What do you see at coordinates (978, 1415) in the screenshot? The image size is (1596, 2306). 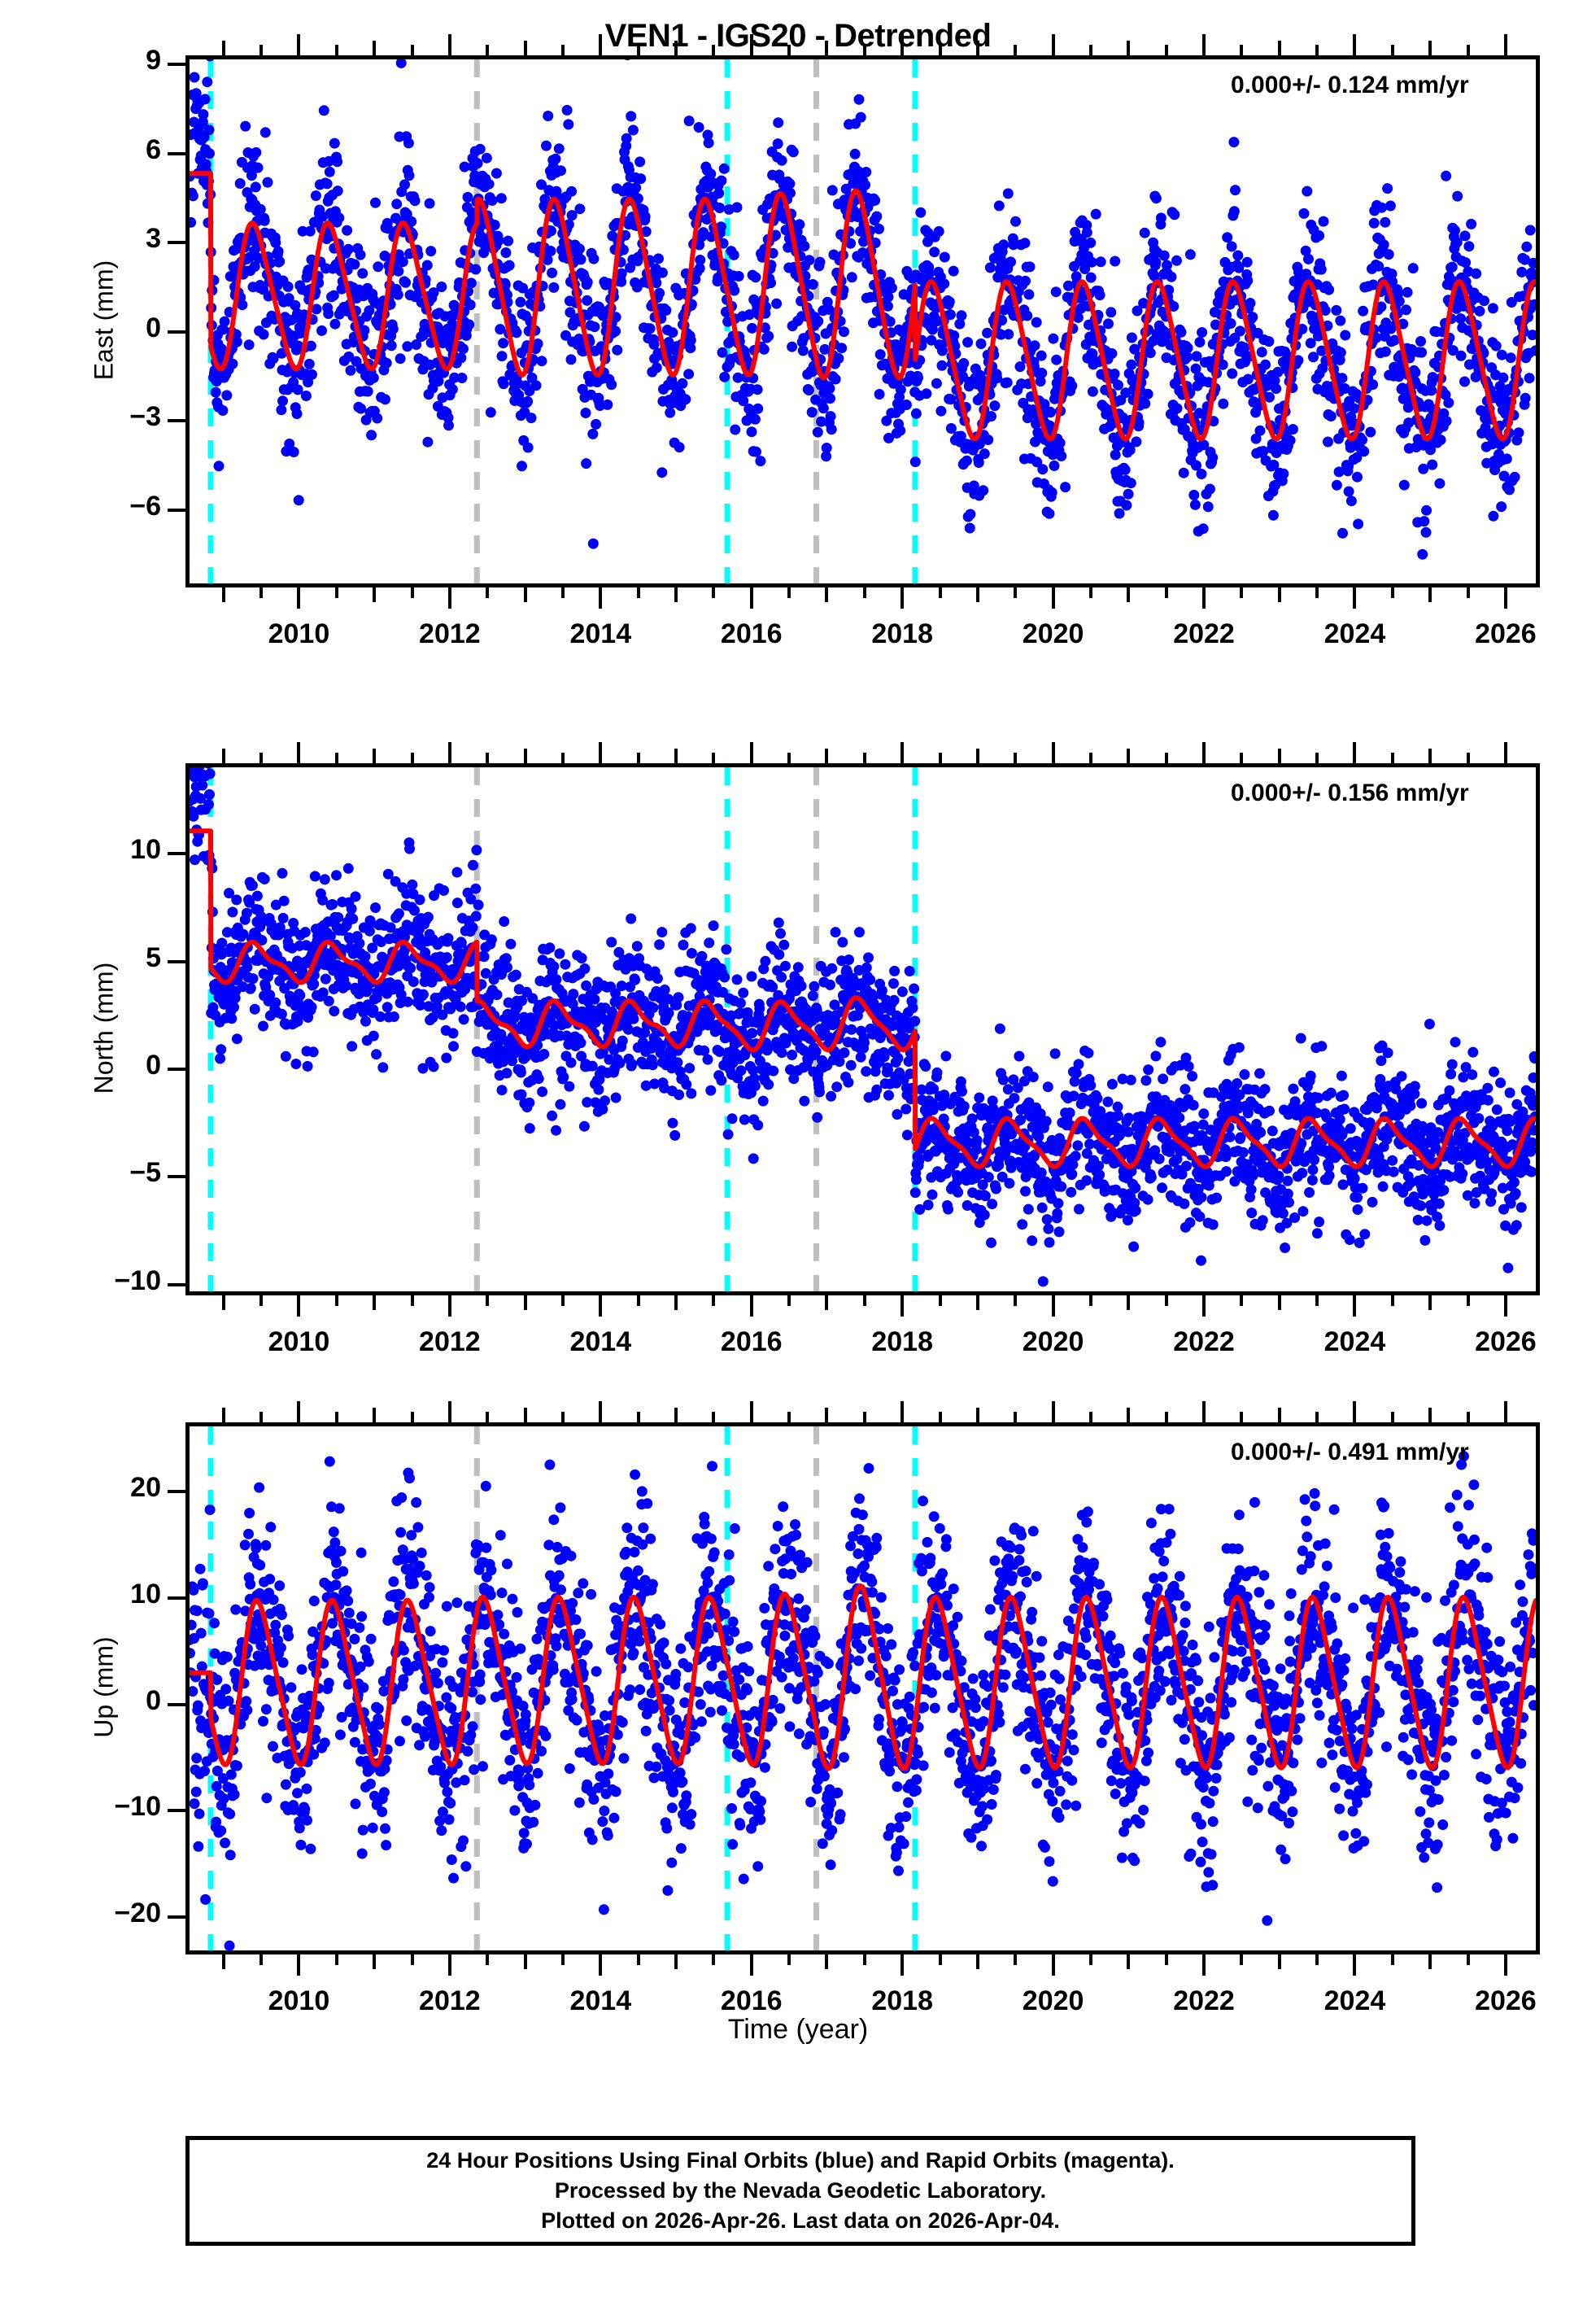 I see `x-tick-mark-top-up-2019.0` at bounding box center [978, 1415].